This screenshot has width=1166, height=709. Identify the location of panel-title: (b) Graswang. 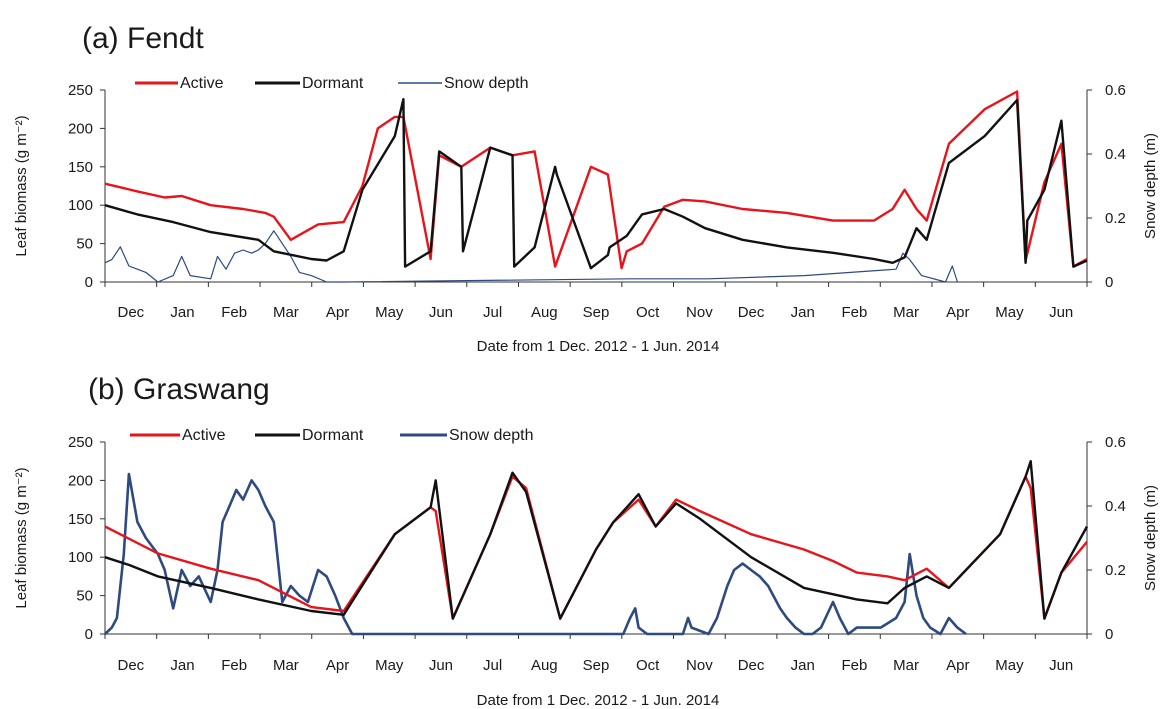
(179, 389).